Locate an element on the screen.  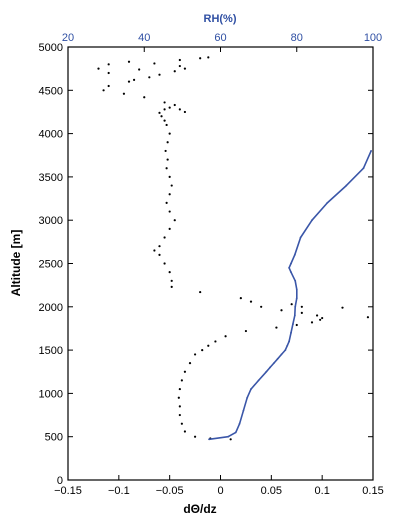
top-tick-label: 80 is located at coordinates (297, 38).